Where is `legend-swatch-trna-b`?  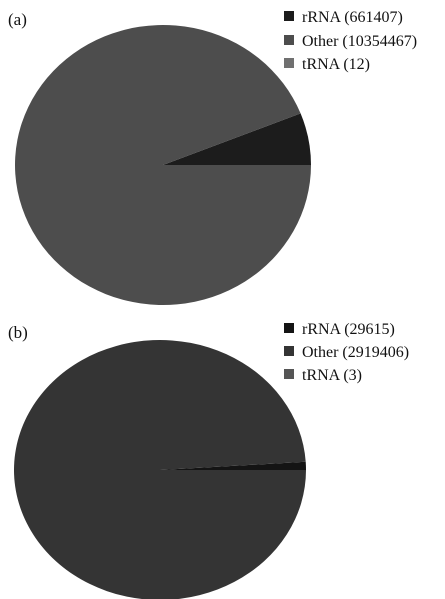
legend-swatch-trna-b is located at coordinates (289, 374).